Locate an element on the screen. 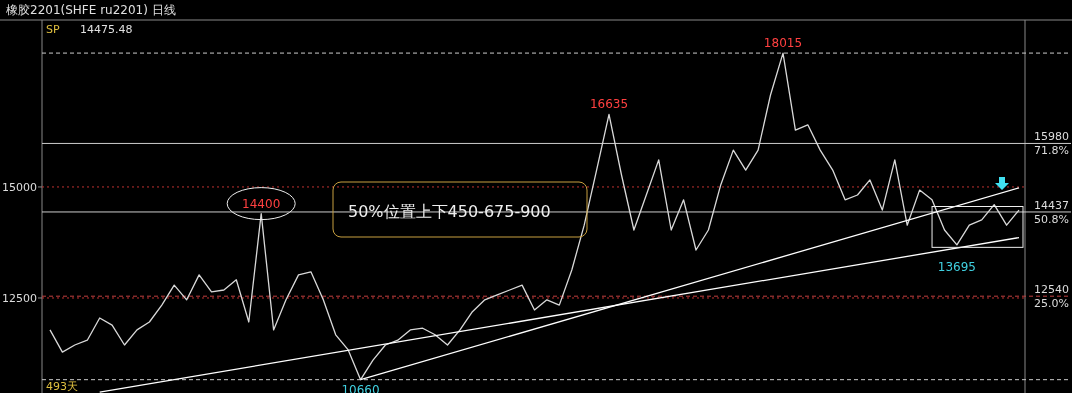 The image size is (1072, 393). y-tick-label: 15000 is located at coordinates (19, 187).